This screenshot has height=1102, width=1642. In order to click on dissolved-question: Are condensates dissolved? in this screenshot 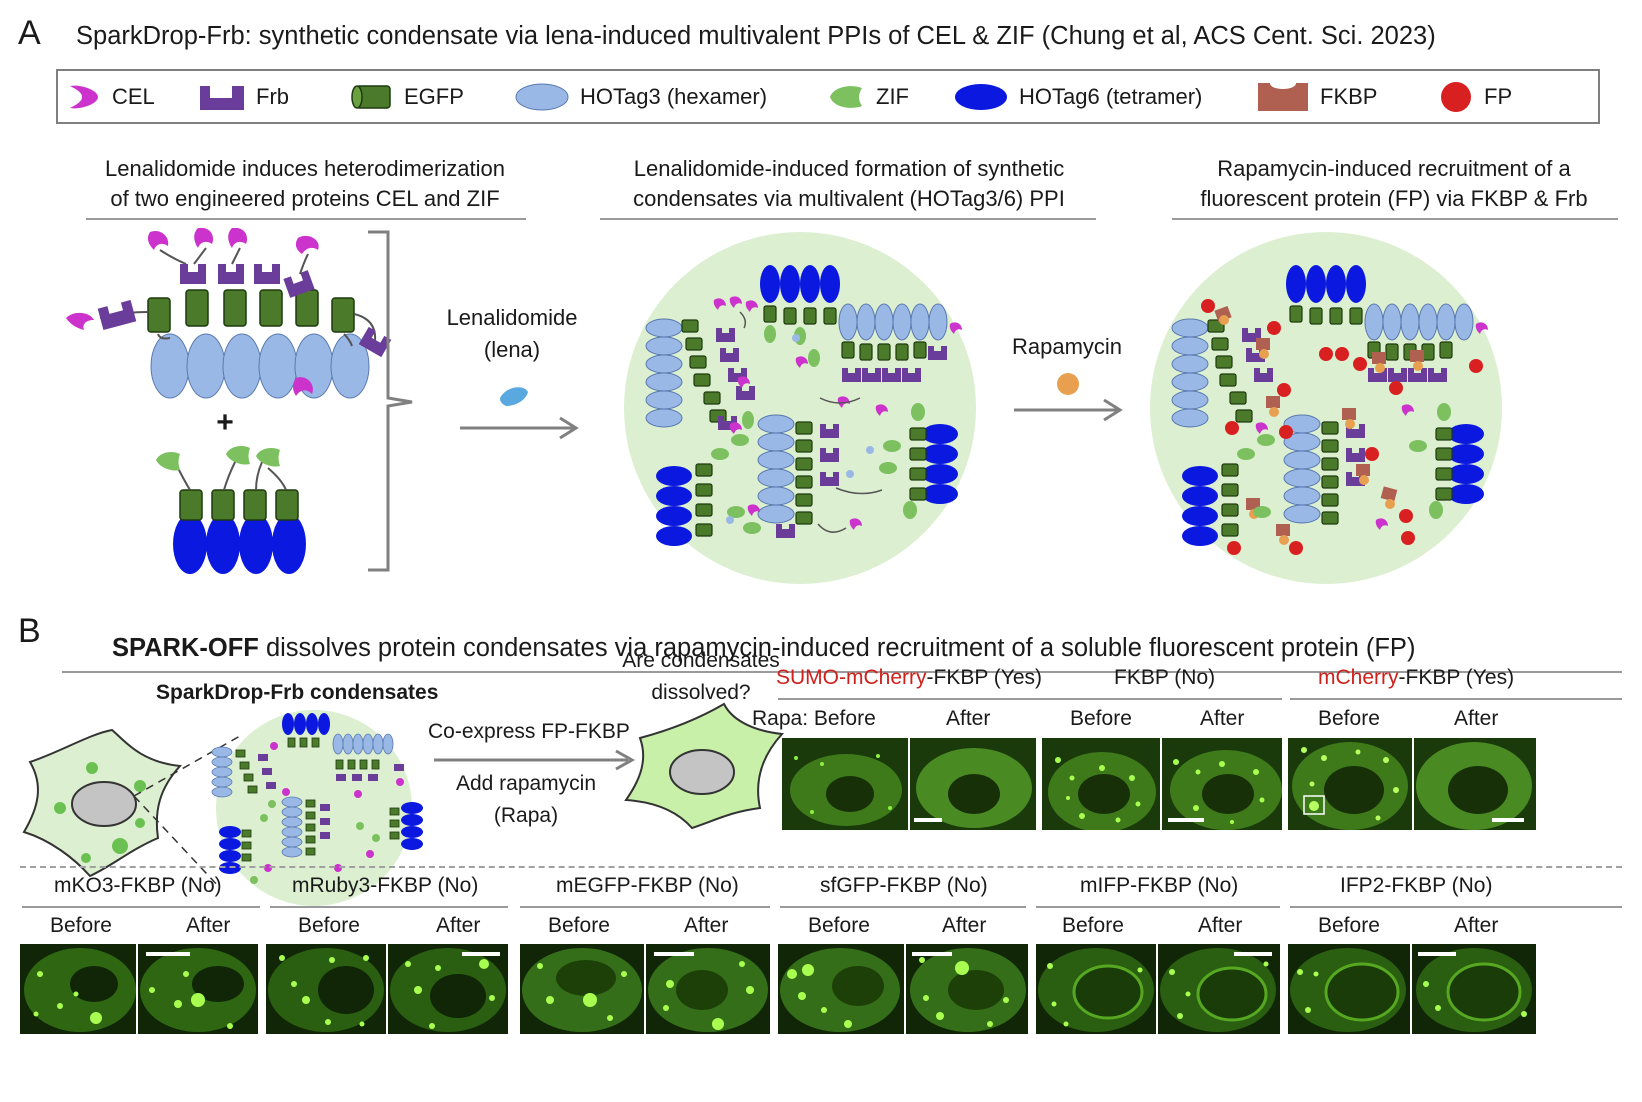, I will do `click(701, 677)`.